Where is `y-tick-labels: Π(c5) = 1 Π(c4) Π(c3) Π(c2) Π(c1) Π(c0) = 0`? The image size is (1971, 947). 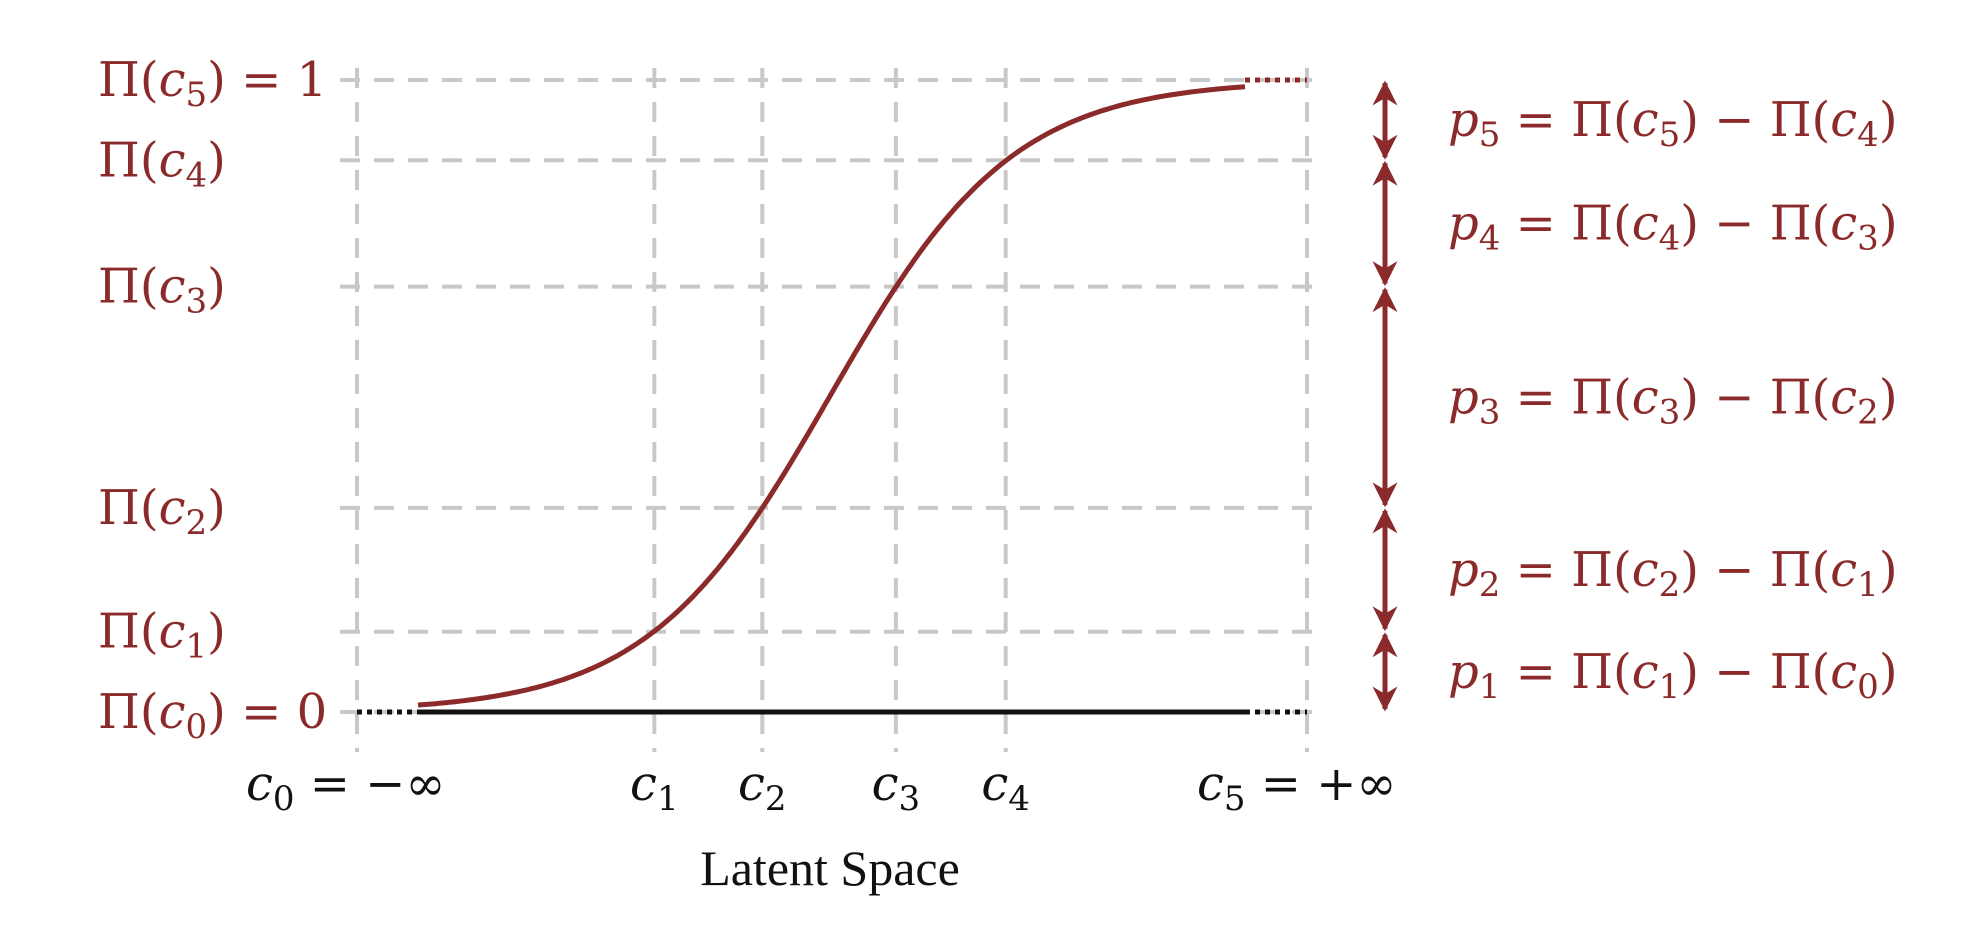
y-tick-labels: Π(c5) = 1 Π(c4) Π(c3) Π(c2) Π(c1) Π(c0) = 0 is located at coordinates (212, 399).